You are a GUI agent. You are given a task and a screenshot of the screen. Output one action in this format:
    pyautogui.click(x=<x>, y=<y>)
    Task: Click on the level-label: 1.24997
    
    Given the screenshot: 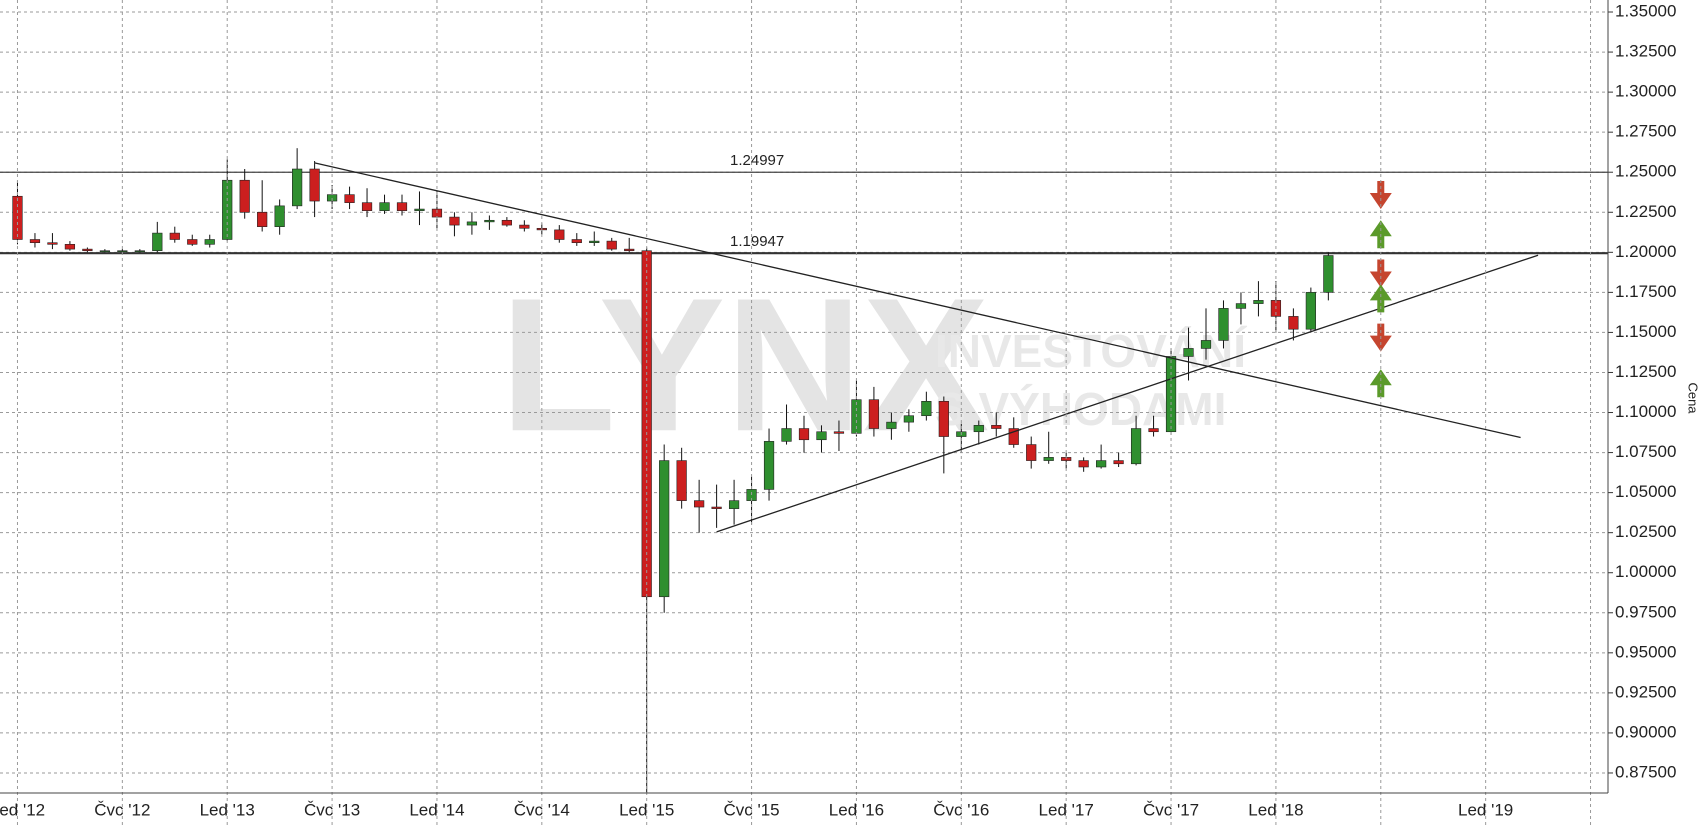 What is the action you would take?
    pyautogui.click(x=757, y=160)
    